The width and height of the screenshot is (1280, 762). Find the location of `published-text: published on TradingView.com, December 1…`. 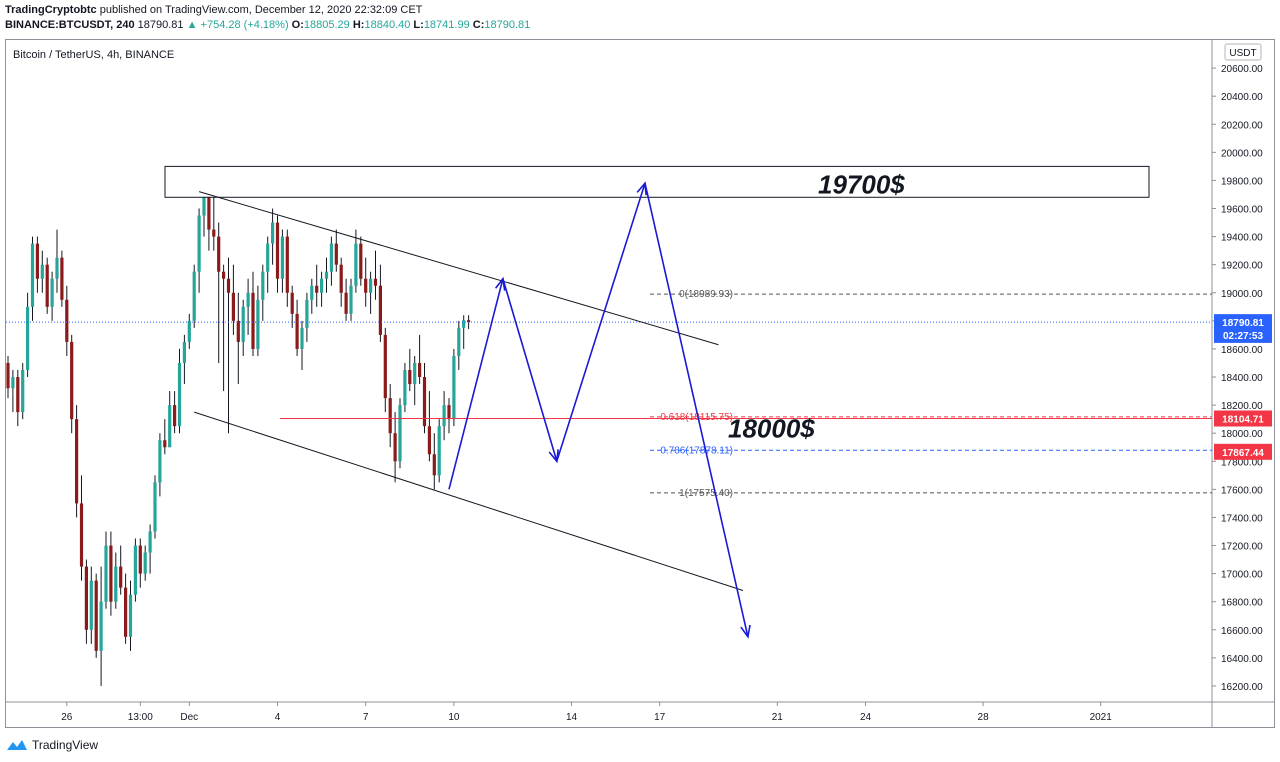

published-text: published on TradingView.com, December 1… is located at coordinates (261, 10).